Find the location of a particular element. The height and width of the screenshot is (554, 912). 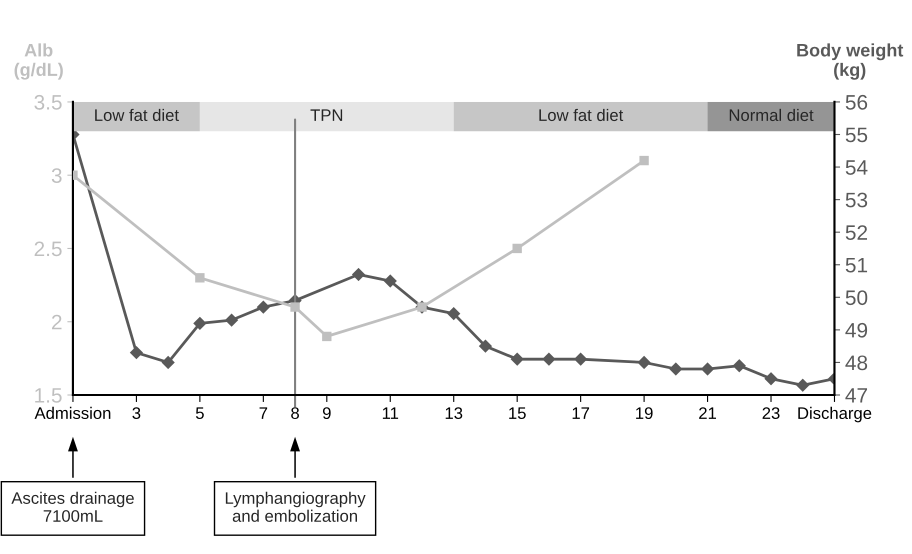

y-tick-label: 2.5 is located at coordinates (48, 248).